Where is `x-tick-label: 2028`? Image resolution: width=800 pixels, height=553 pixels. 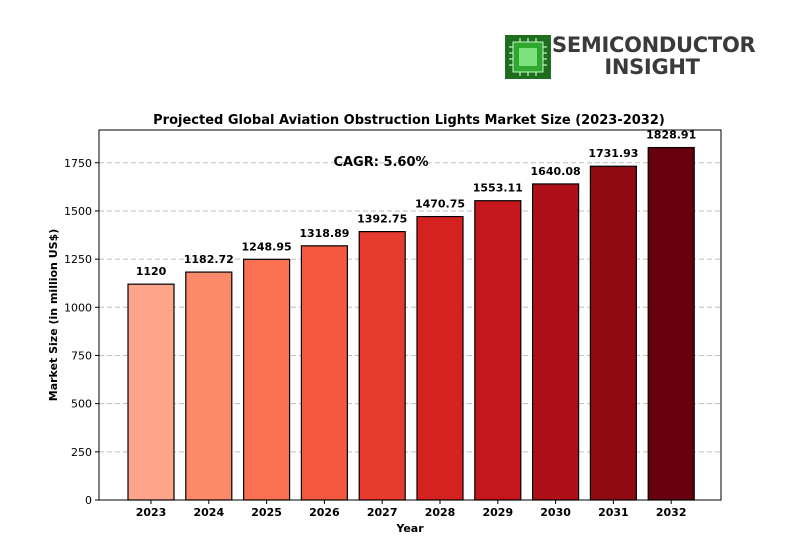 x-tick-label: 2028 is located at coordinates (440, 512).